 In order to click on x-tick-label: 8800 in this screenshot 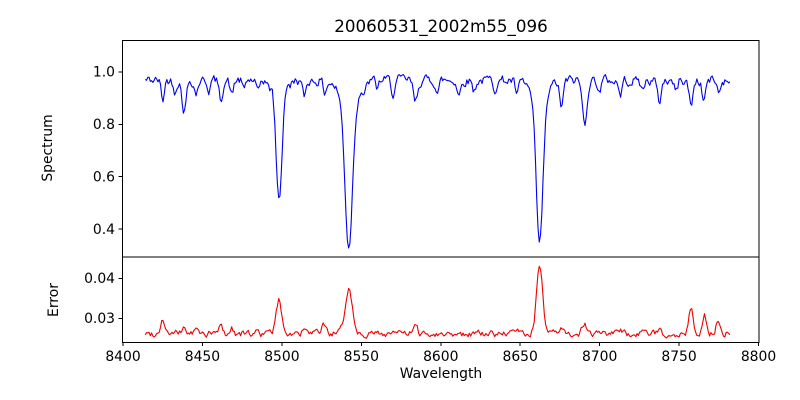, I will do `click(758, 357)`.